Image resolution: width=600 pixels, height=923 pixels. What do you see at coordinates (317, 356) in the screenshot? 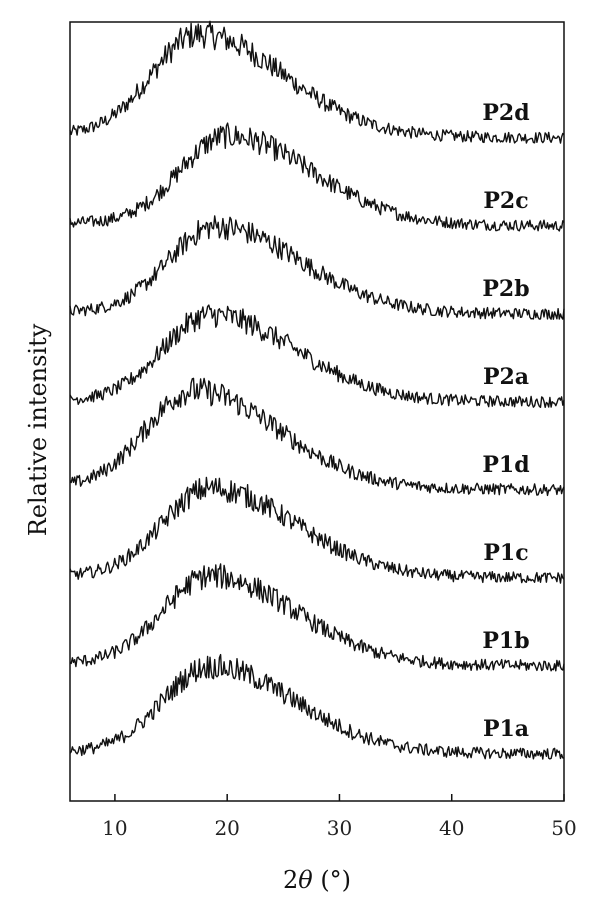
I see `series-line-p2a` at bounding box center [317, 356].